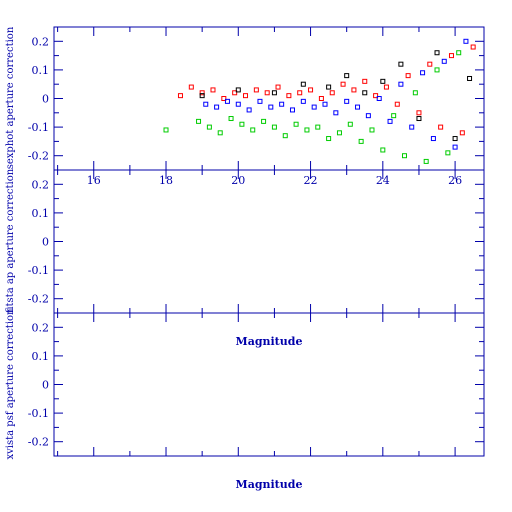 Image resolution: width=512 pixels, height=512 pixels. Describe the element at coordinates (10, 384) in the screenshot. I see `y-axis-label: xvista psf aperture correction` at that location.